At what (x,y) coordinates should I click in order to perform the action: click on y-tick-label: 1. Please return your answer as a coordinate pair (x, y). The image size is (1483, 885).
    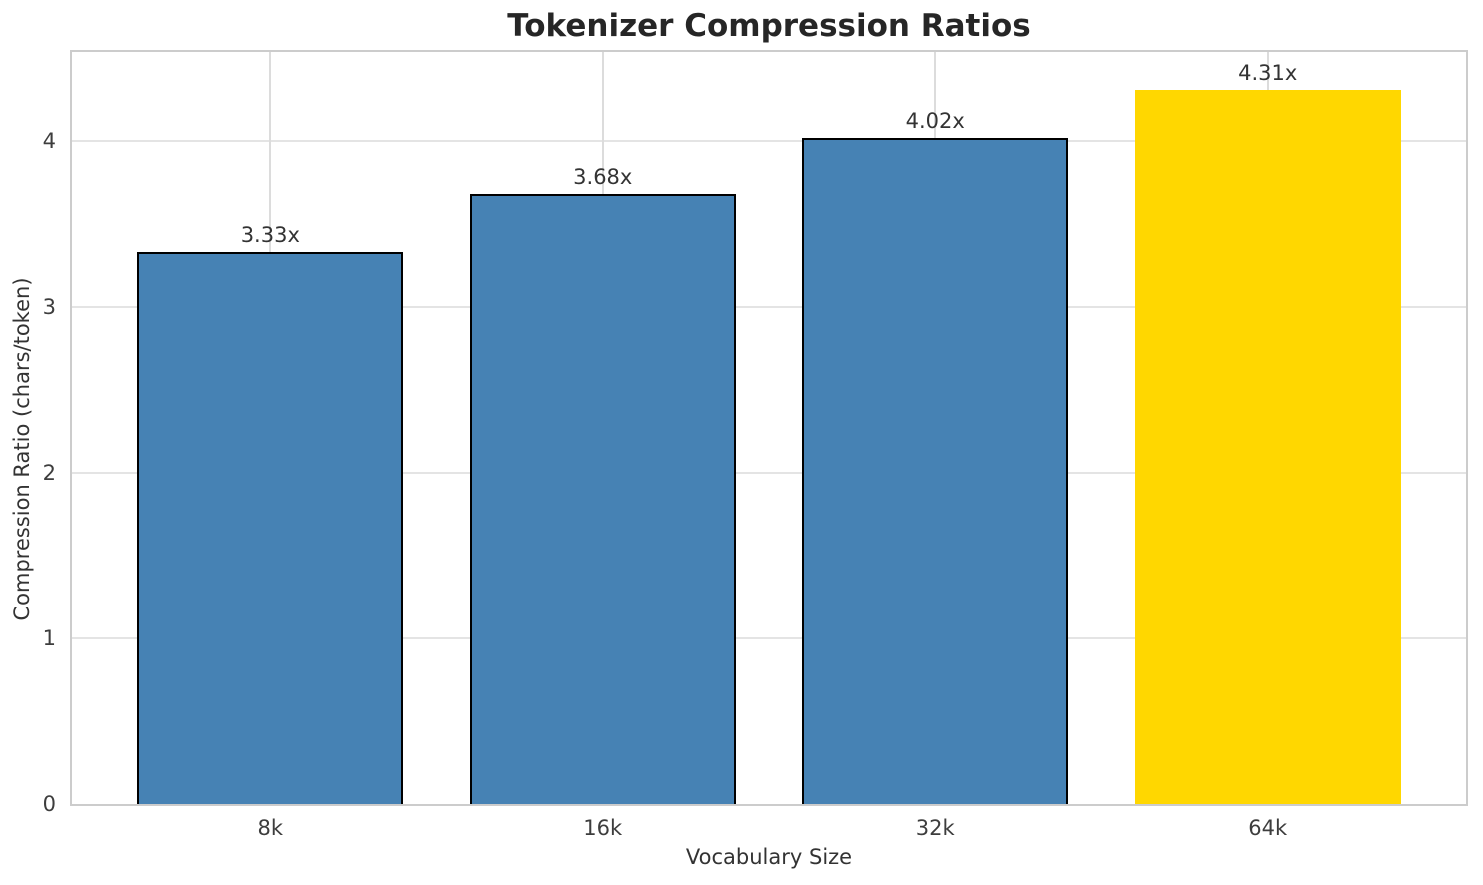
    Looking at the image, I should click on (49, 638).